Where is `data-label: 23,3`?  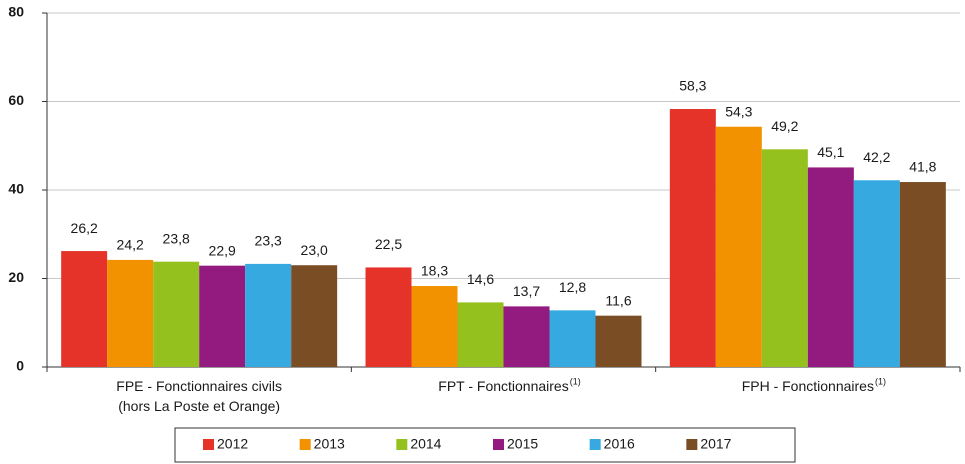 data-label: 23,3 is located at coordinates (268, 241).